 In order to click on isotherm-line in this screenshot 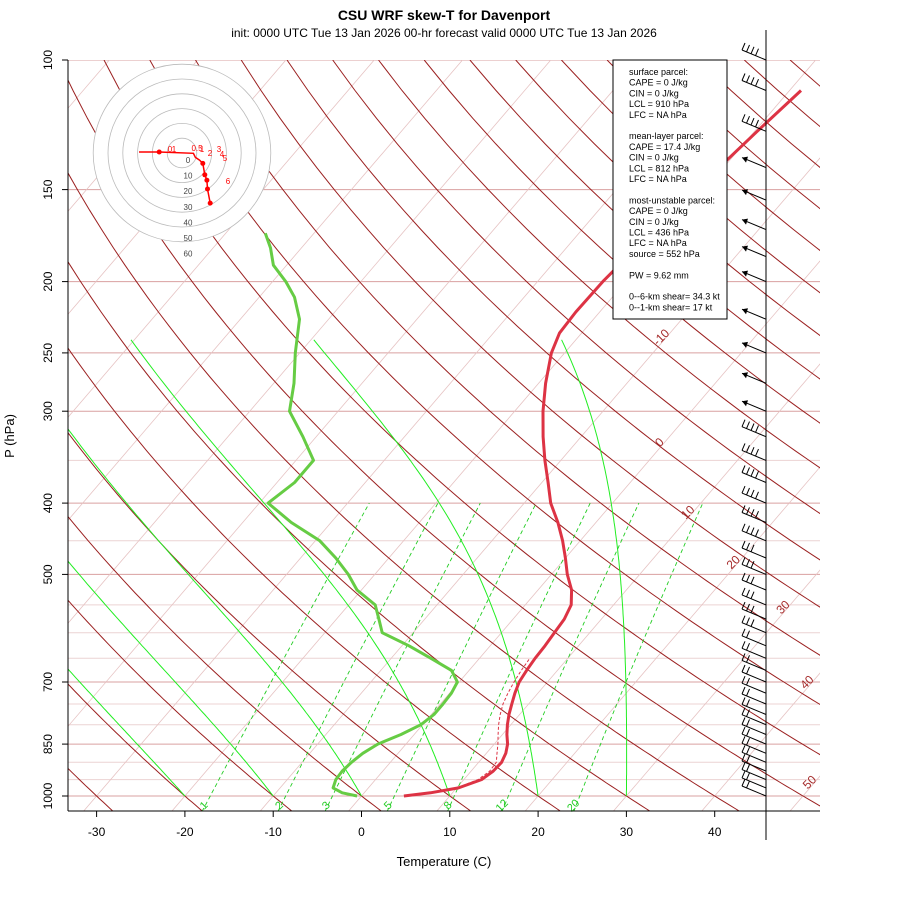, I will do `click(672, 638)`.